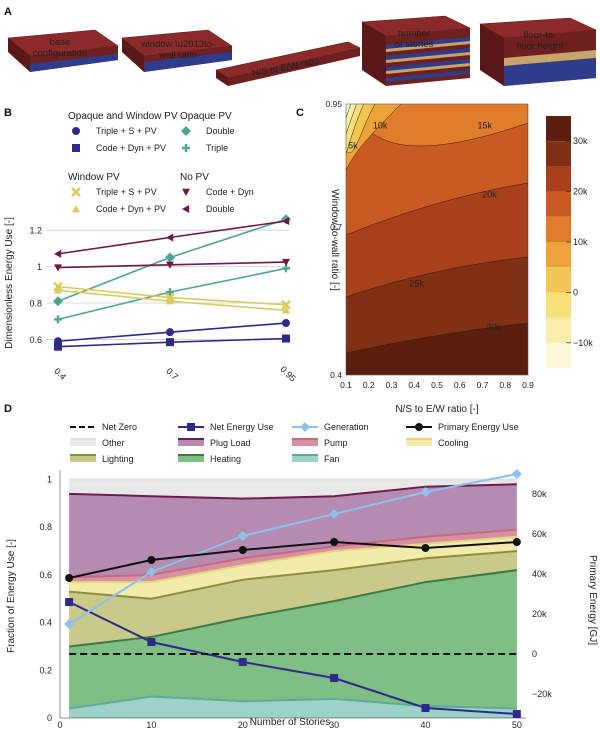  I want to click on legend-label-opaque-pv-triple: Triple, so click(217, 148).